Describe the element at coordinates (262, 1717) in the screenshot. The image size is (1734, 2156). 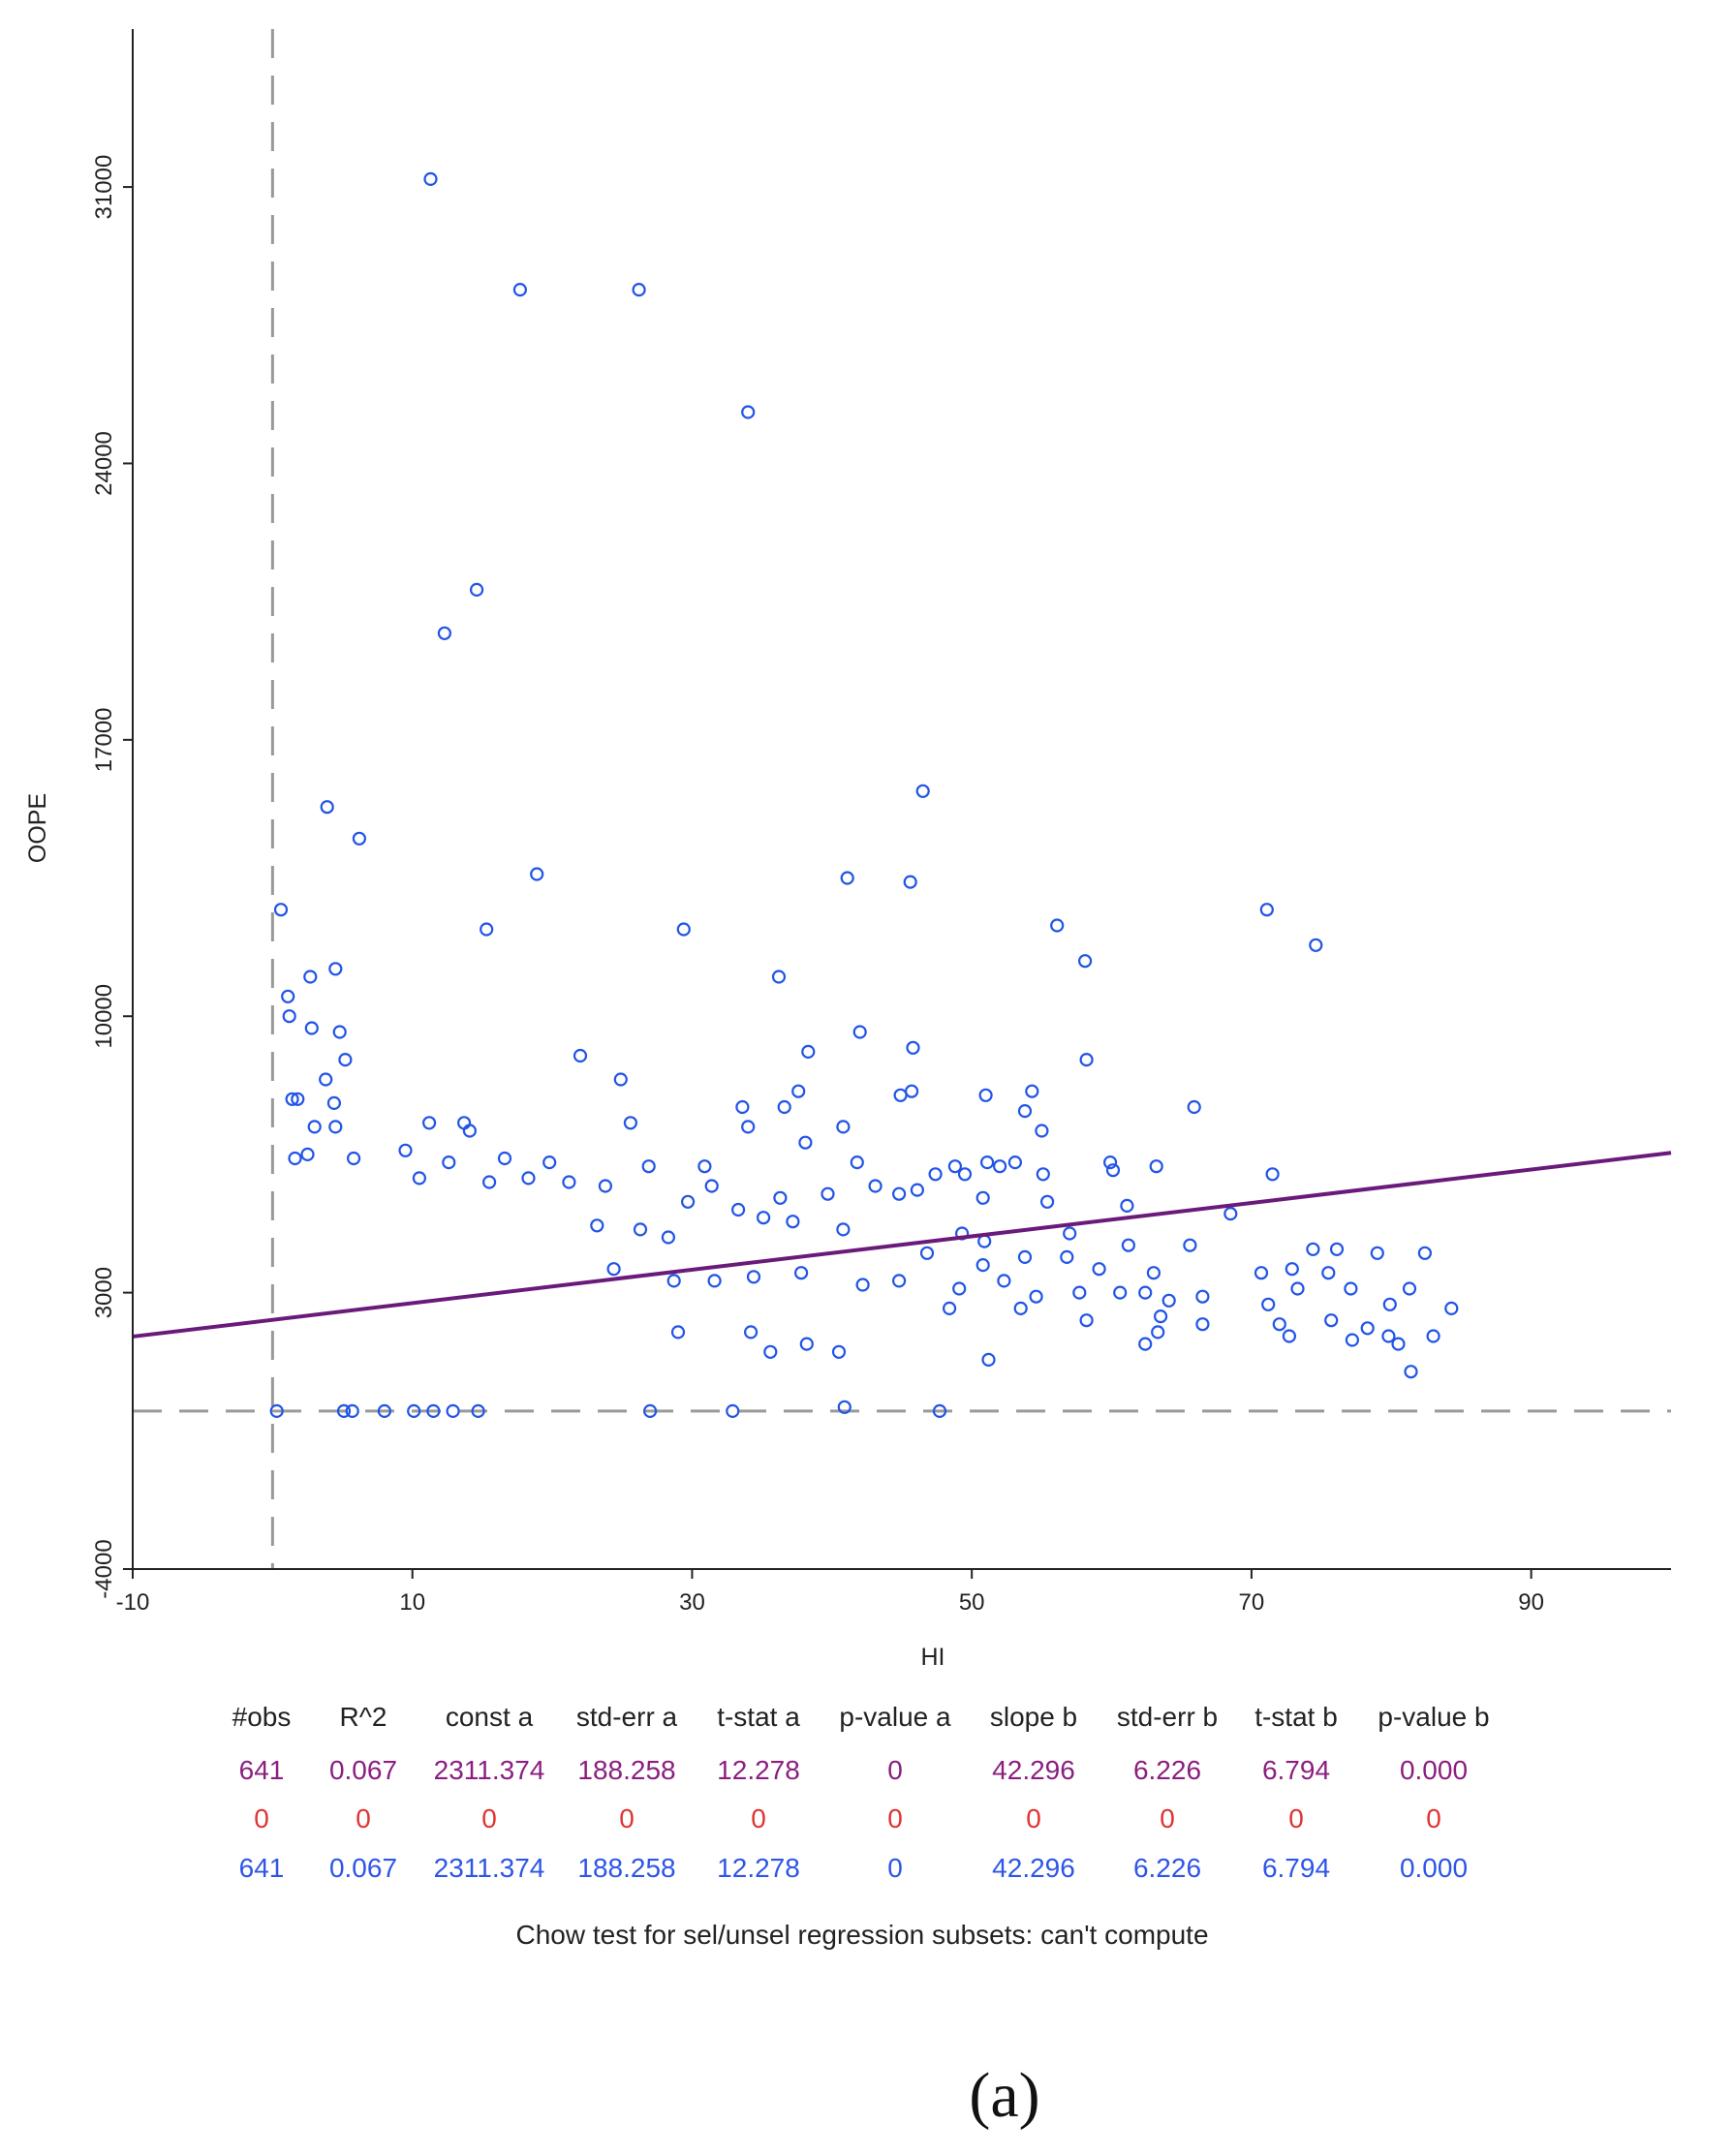
I see `stats-header: #obs` at that location.